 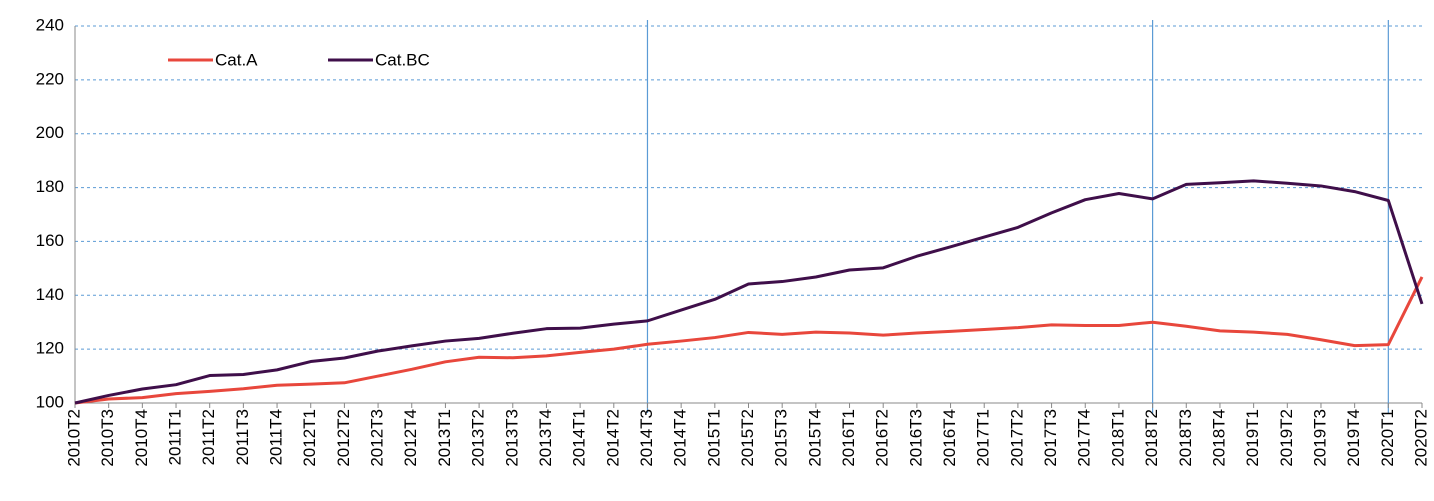 What do you see at coordinates (50, 186) in the screenshot?
I see `y-tick-label: 180` at bounding box center [50, 186].